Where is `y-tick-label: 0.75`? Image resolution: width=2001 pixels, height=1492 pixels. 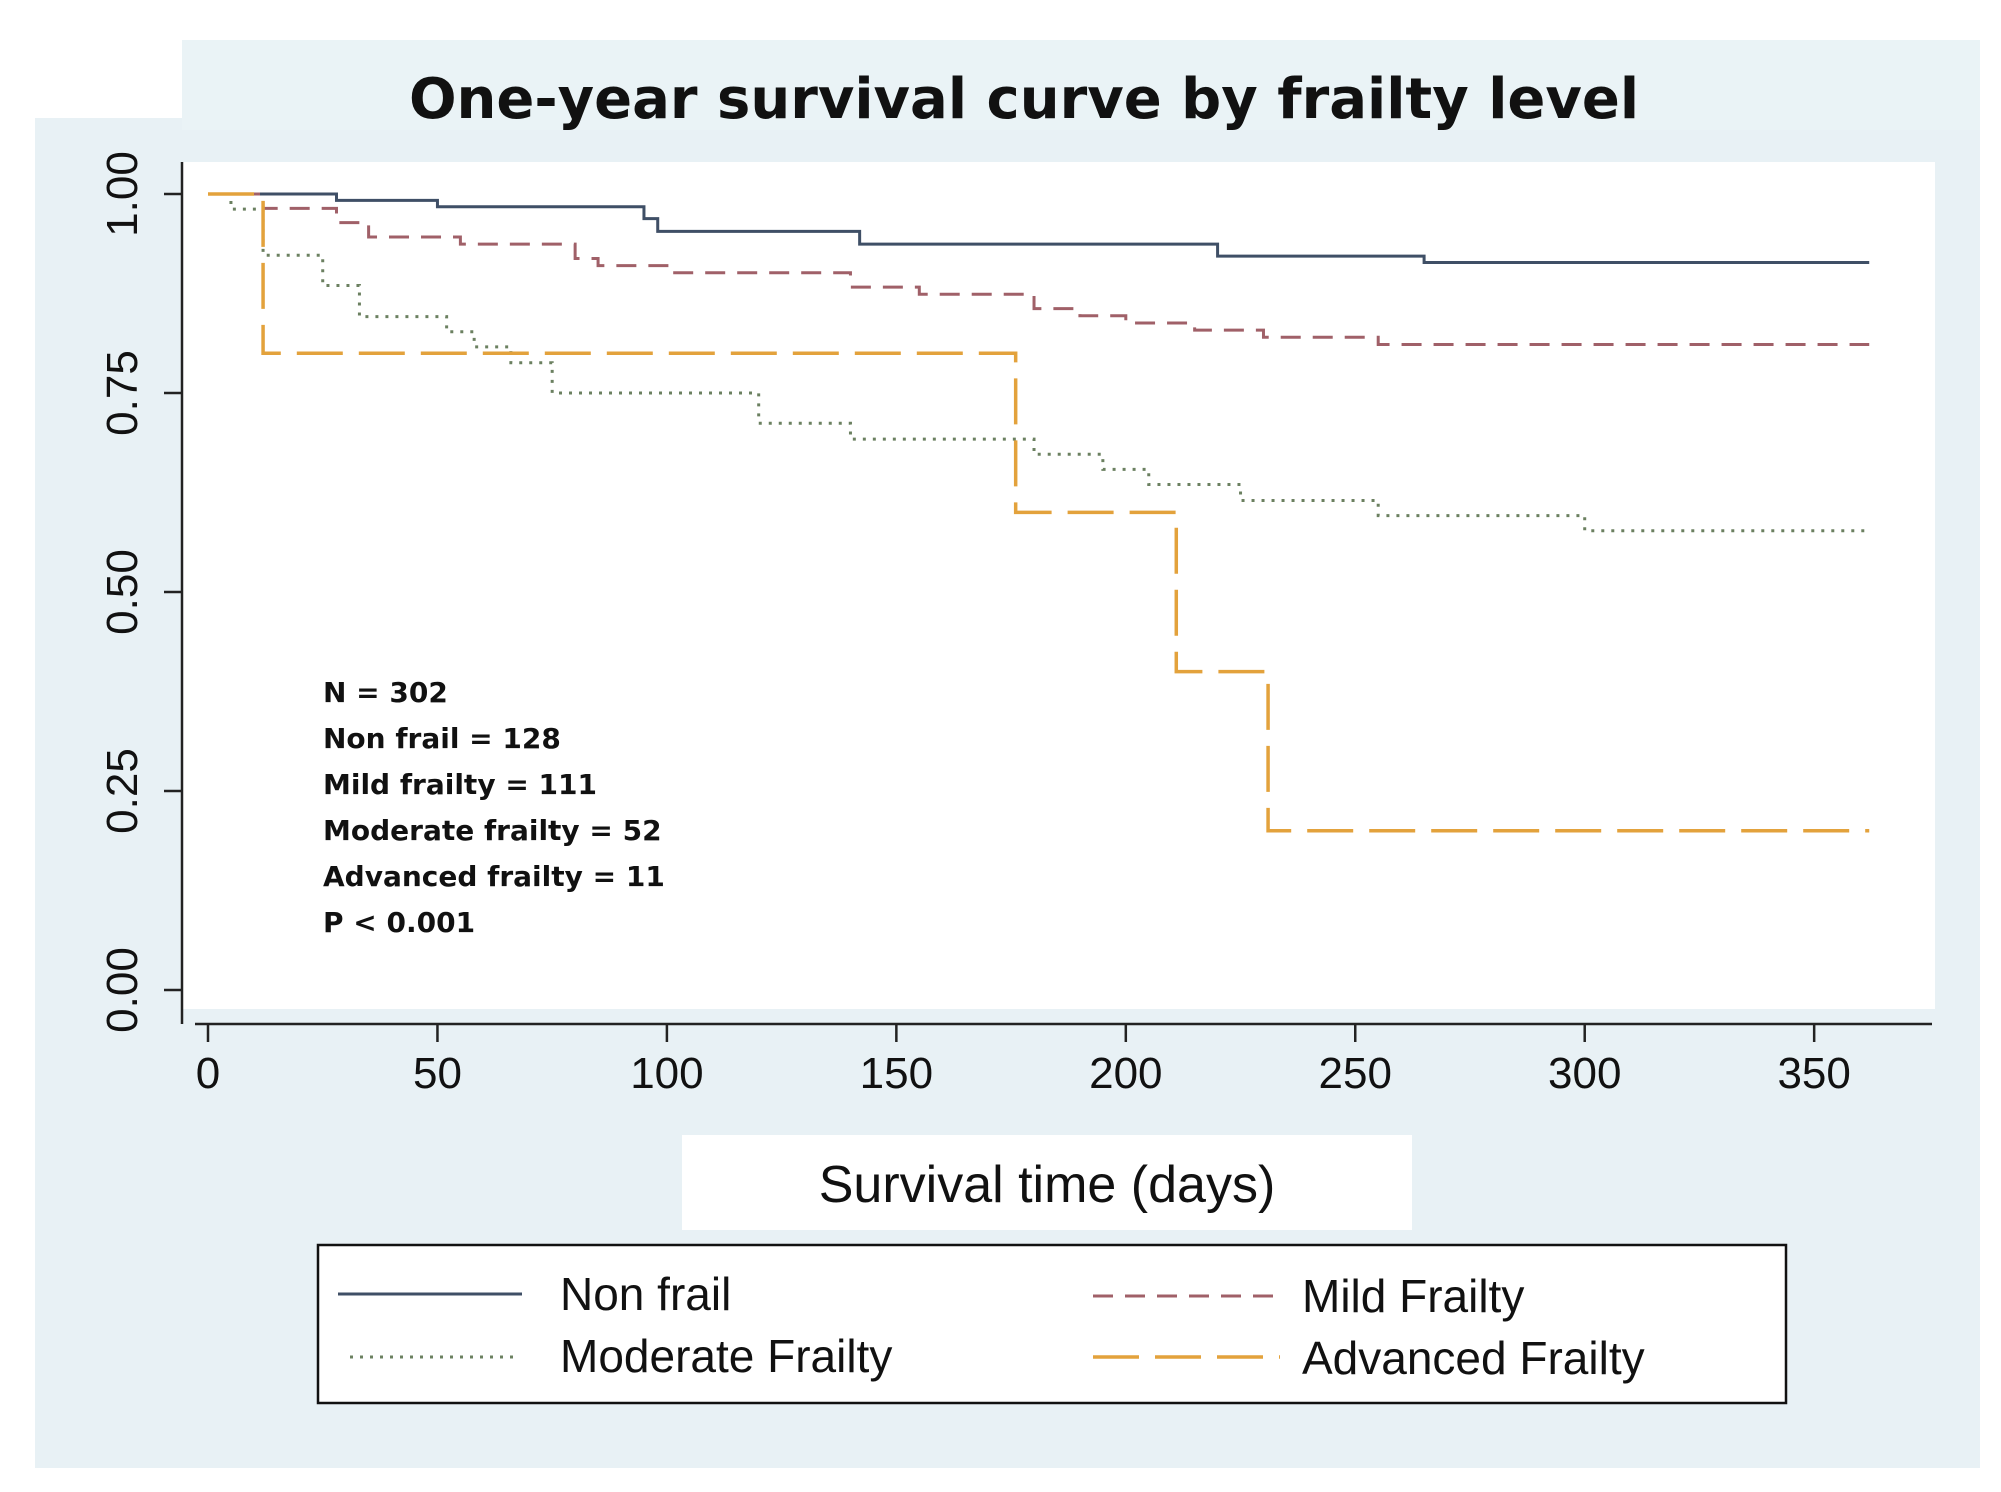 y-tick-label: 0.75 is located at coordinates (122, 393).